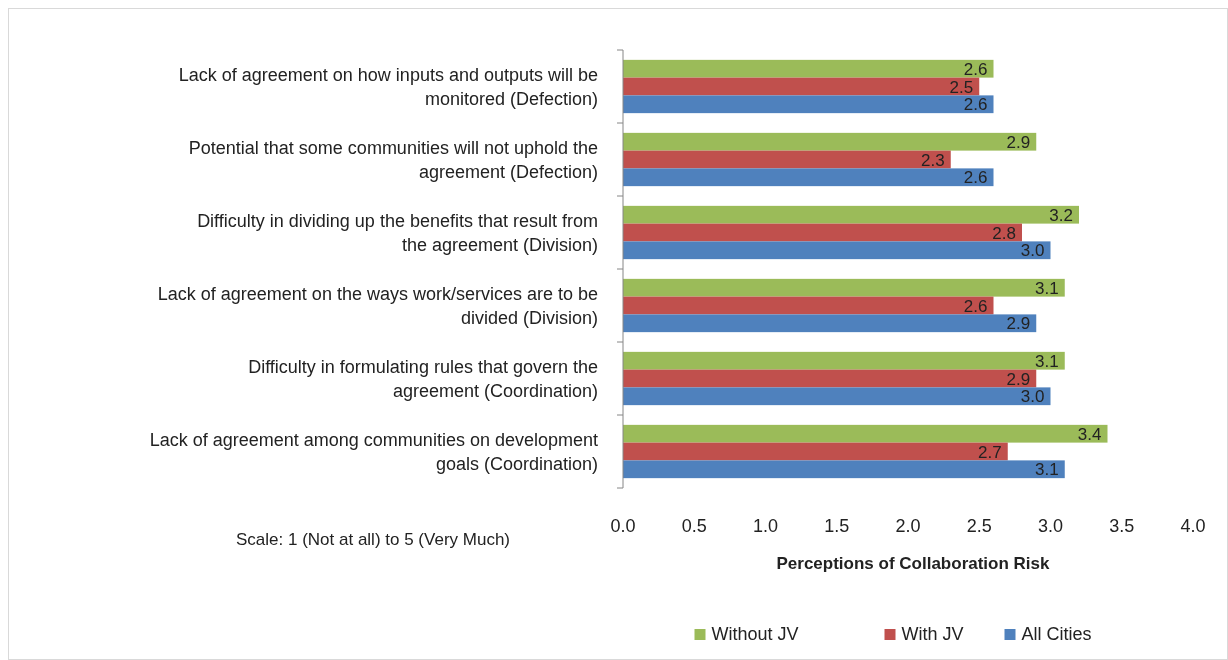  What do you see at coordinates (755, 634) in the screenshot?
I see `legend-label: Without JV` at bounding box center [755, 634].